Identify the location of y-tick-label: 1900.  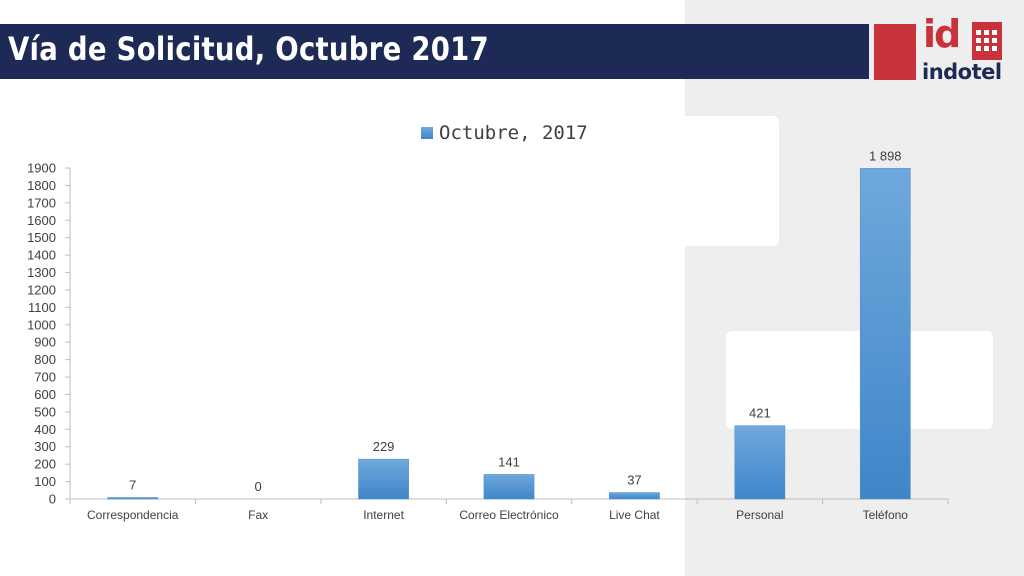
(41, 168).